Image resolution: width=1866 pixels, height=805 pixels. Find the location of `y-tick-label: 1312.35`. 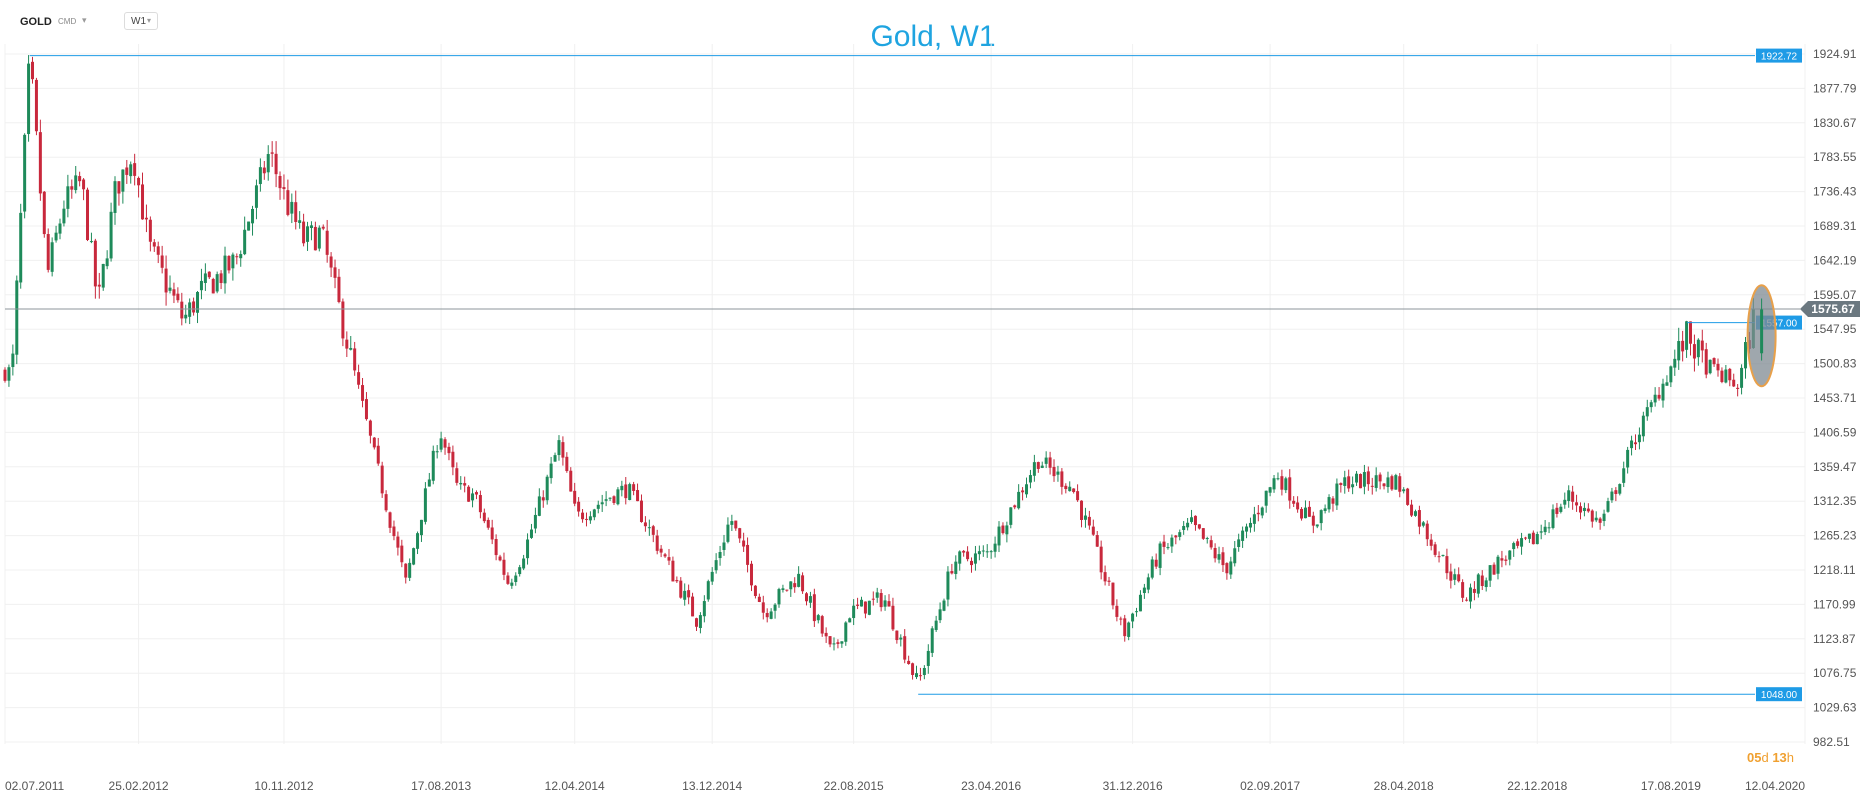

y-tick-label: 1312.35 is located at coordinates (1835, 501).